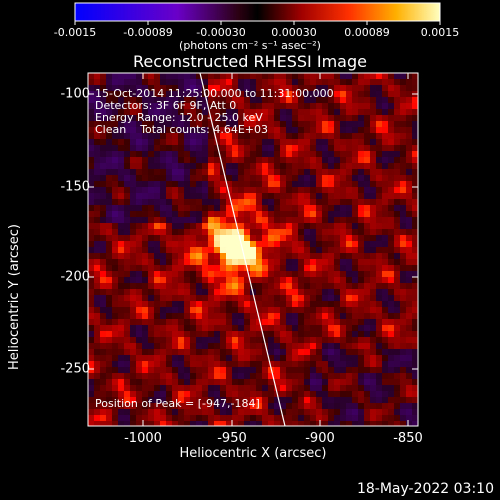  I want to click on colorbar-tick-label: -0.0015, so click(75, 32).